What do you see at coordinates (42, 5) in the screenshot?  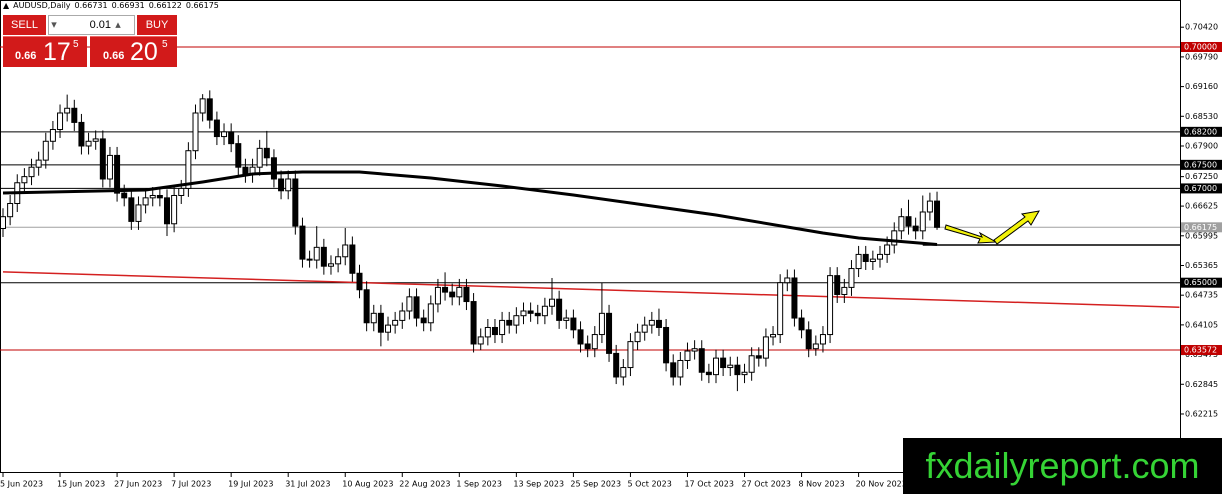 I see `symbol: AUDUSD,Daily` at bounding box center [42, 5].